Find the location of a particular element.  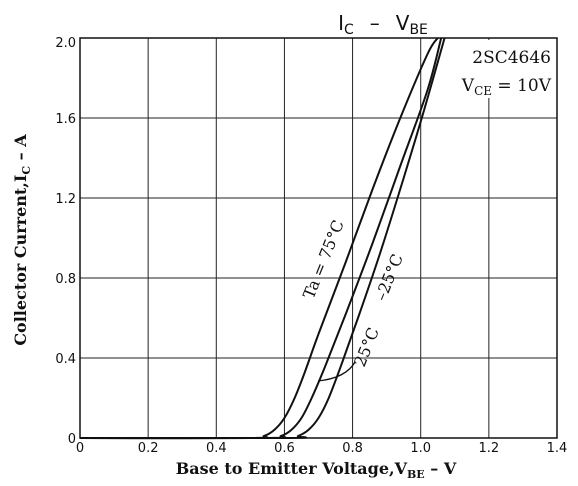

legend-box is located at coordinates (503, 69).